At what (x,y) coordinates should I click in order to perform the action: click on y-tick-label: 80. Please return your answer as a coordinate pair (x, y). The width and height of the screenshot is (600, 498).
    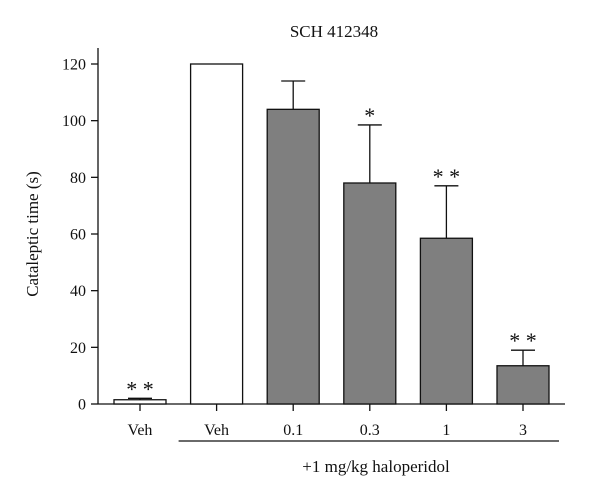
    Looking at the image, I should click on (78, 178).